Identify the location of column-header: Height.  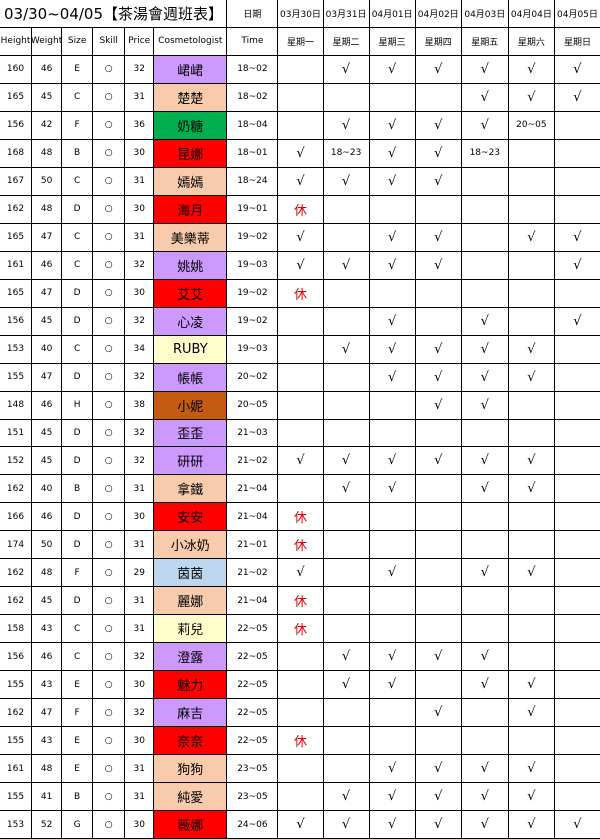
(16, 41).